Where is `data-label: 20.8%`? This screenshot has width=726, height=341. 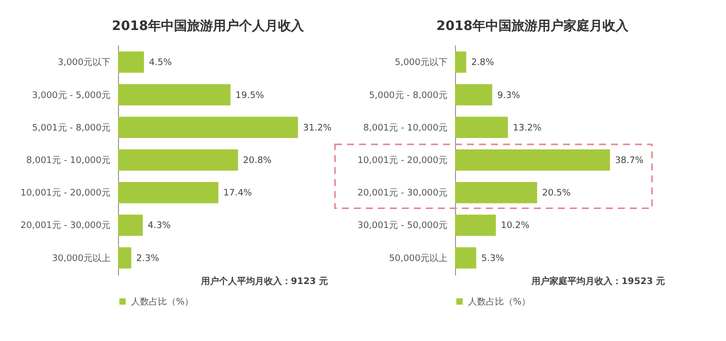 data-label: 20.8% is located at coordinates (257, 161).